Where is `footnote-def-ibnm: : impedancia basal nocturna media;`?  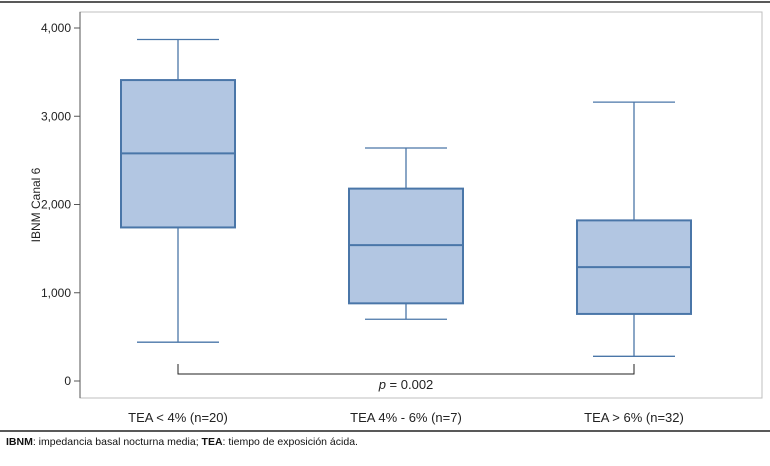
footnote-def-ibnm: : impedancia basal nocturna media; is located at coordinates (117, 442).